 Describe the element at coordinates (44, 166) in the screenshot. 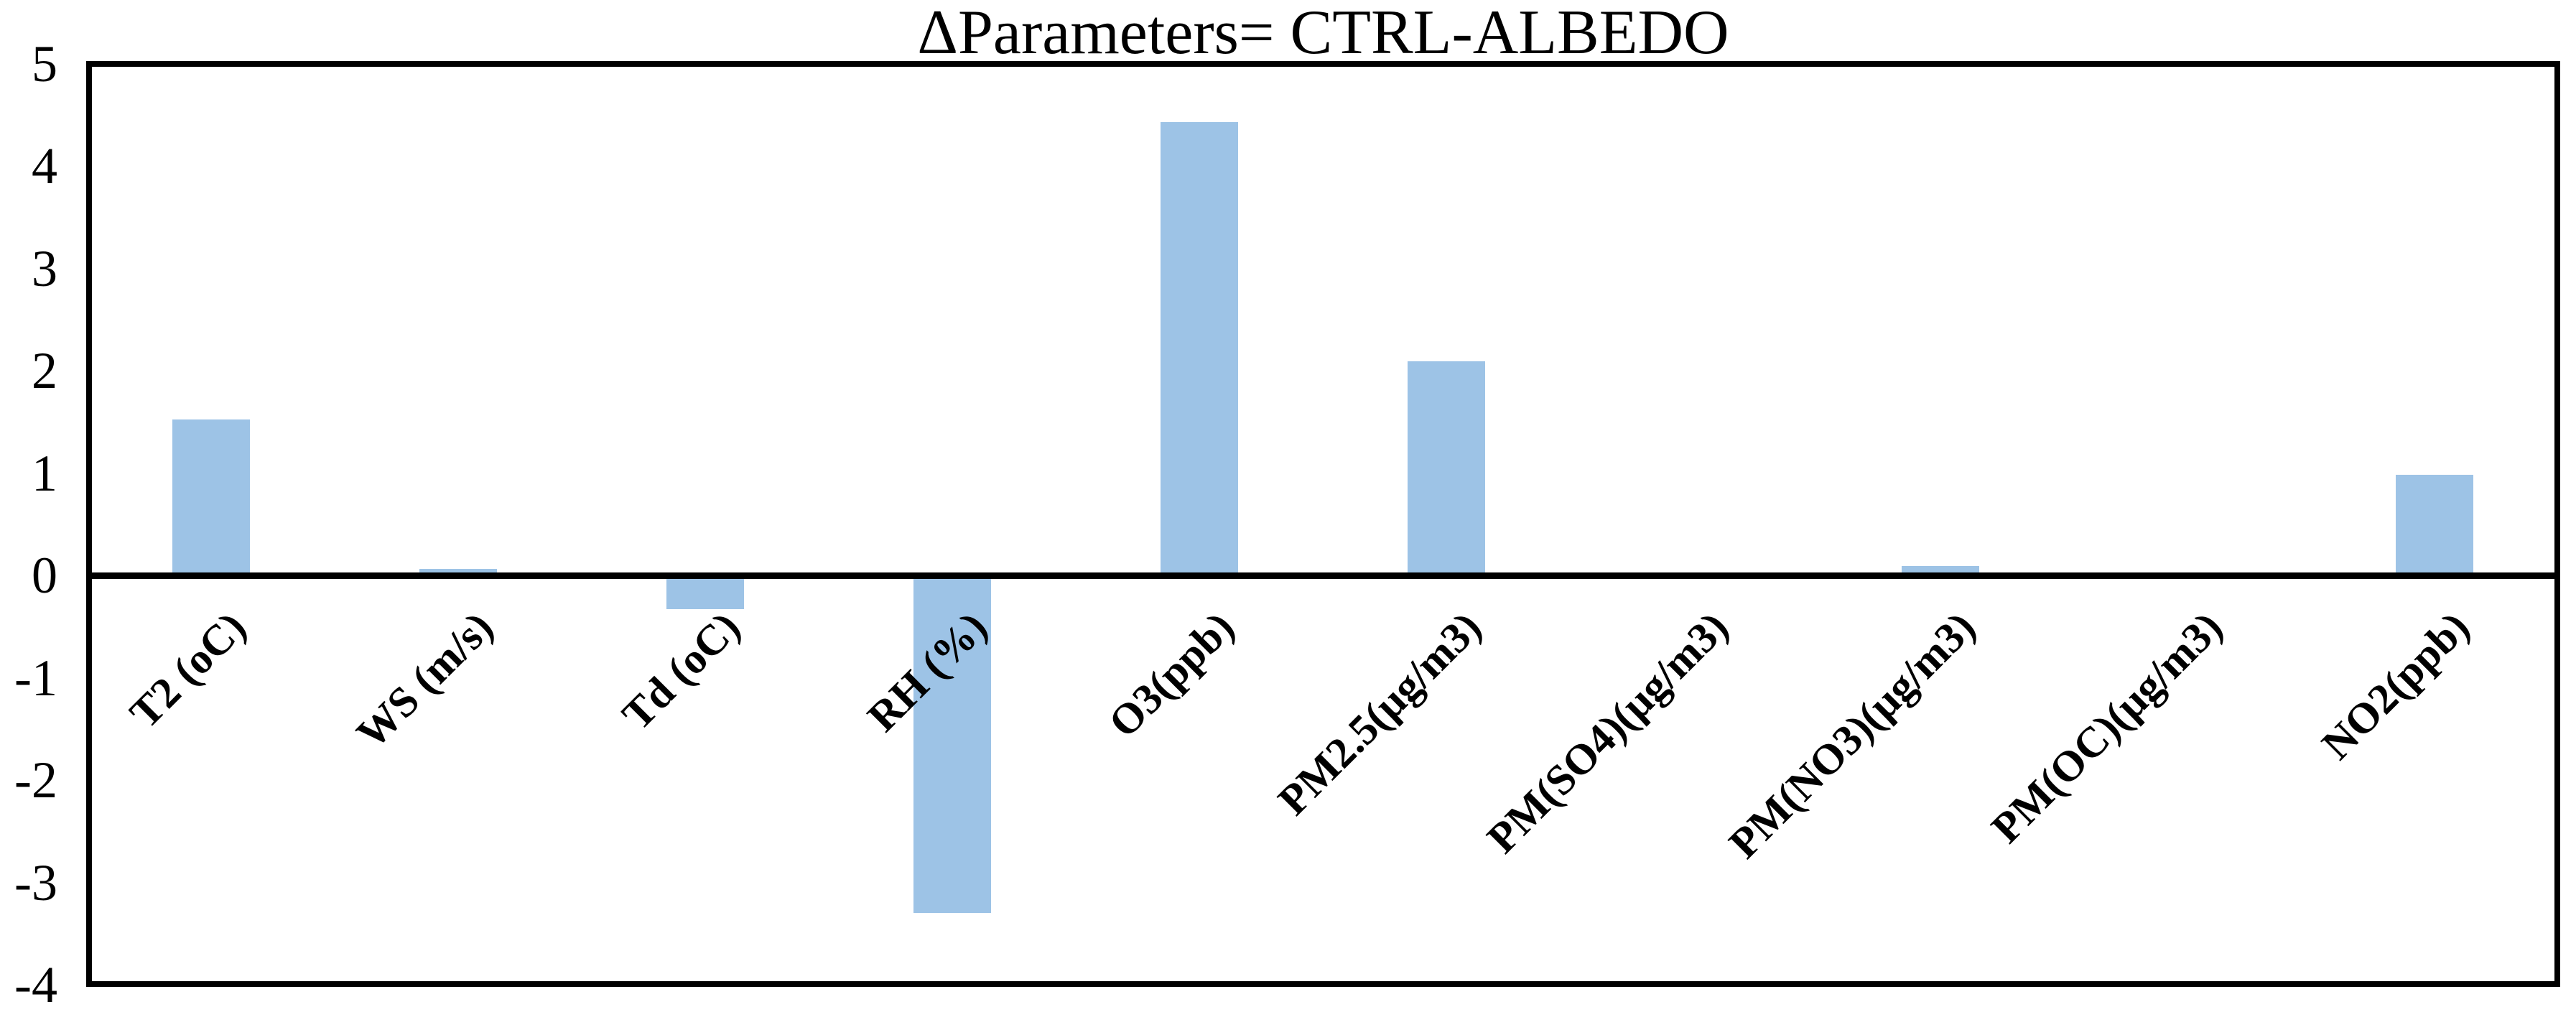

I see `y-tick-label: 4` at that location.